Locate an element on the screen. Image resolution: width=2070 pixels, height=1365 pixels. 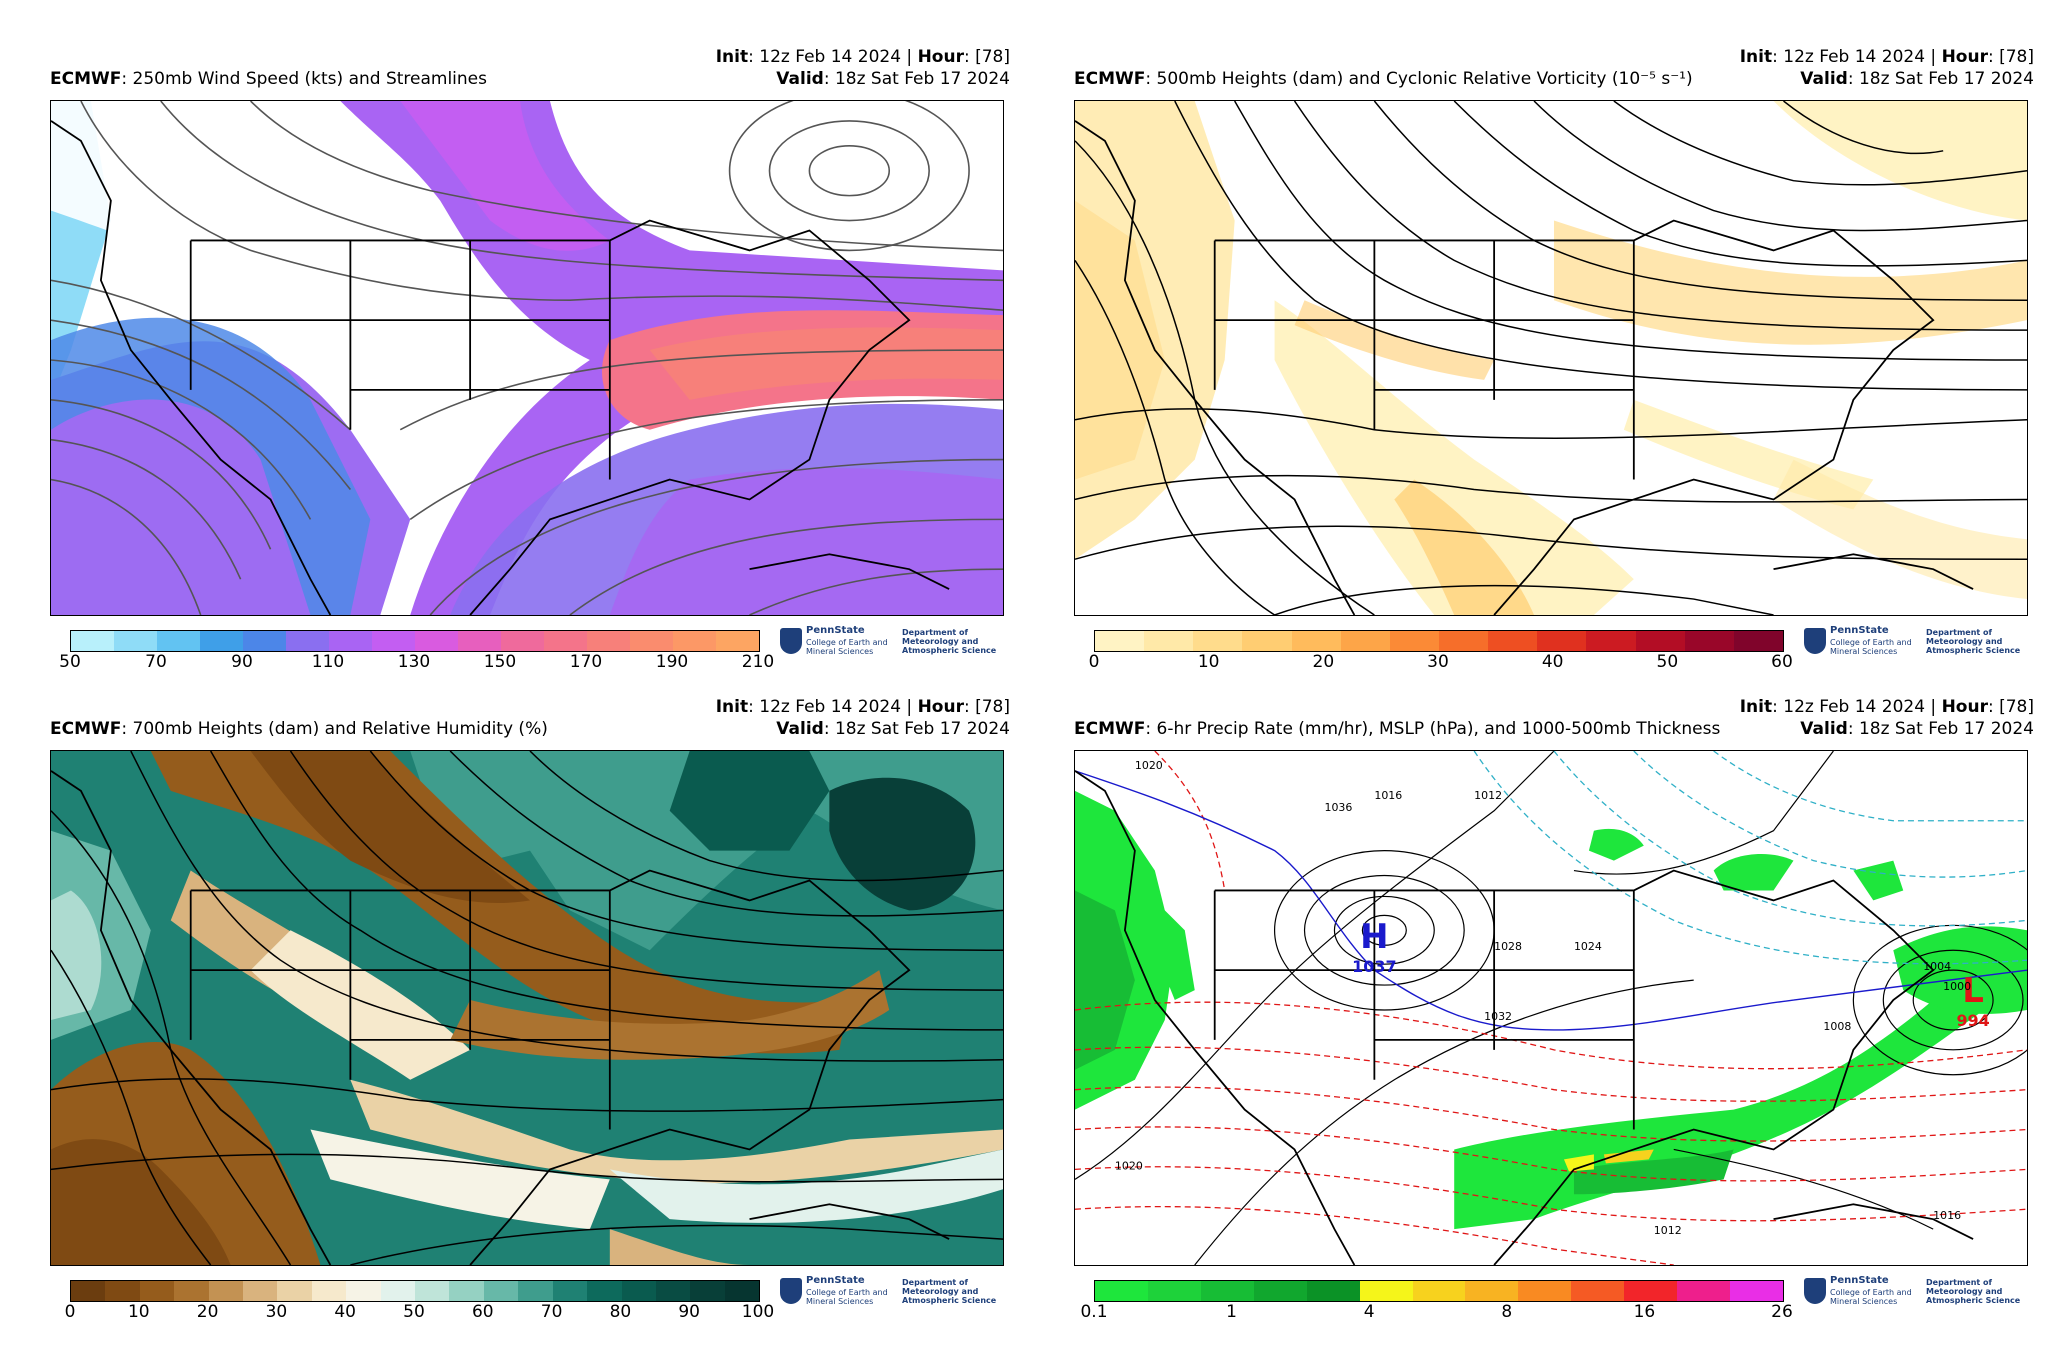
colorbar-tick-label: 40 is located at coordinates (345, 1312).